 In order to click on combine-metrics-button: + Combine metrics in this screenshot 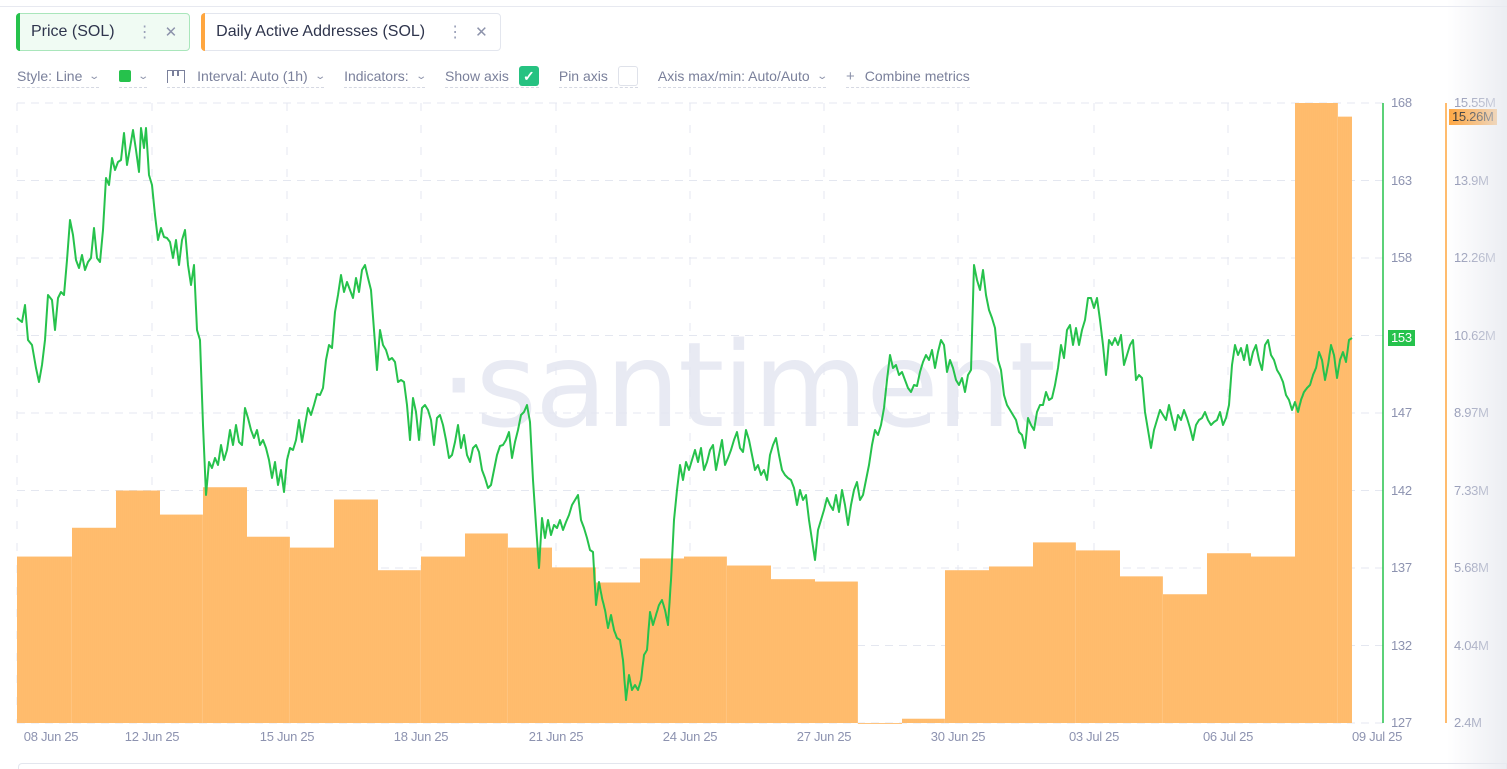, I will do `click(908, 77)`.